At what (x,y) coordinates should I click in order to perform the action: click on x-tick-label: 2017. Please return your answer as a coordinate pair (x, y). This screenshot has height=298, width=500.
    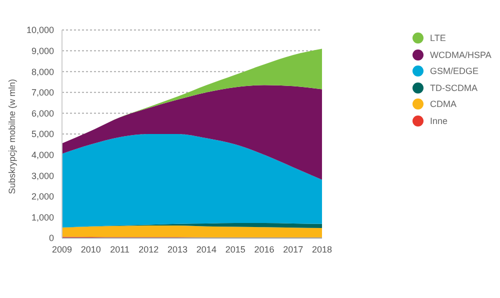
    Looking at the image, I should click on (293, 249).